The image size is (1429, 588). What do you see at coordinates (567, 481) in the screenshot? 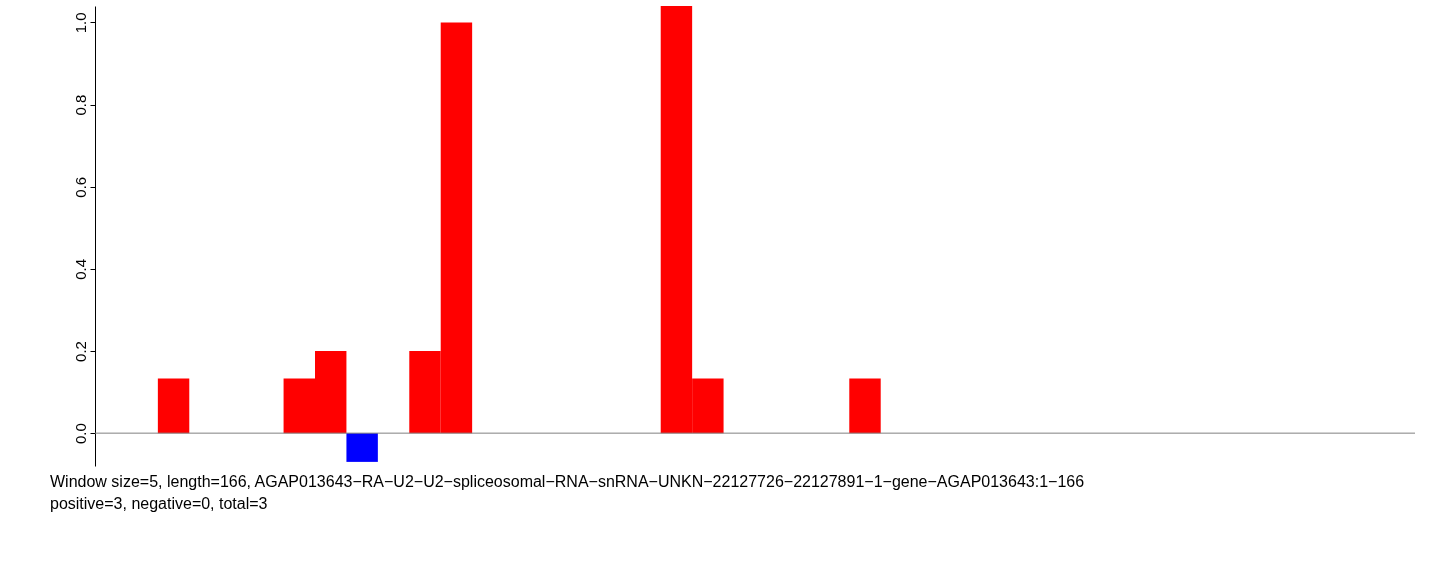
I see `text: Window size=5, length=166, AGAP013643−RA−U2−U2−spliceosomal−RNA−snRNA−UNKN−22127726−22127891−1−gene−AGAP013643:1−166` at bounding box center [567, 481].